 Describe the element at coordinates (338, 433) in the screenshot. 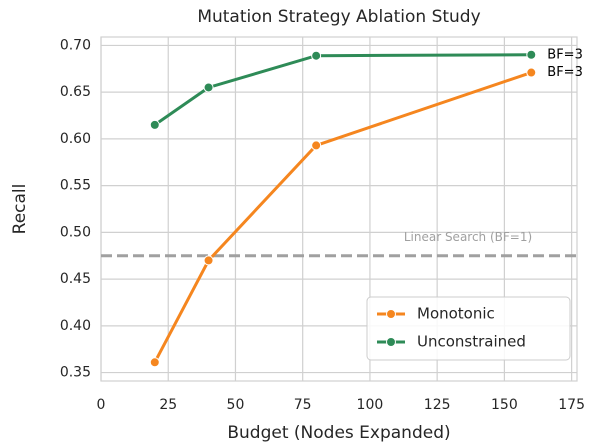

I see `x-axis-label: Budget (Nodes Expanded)` at that location.